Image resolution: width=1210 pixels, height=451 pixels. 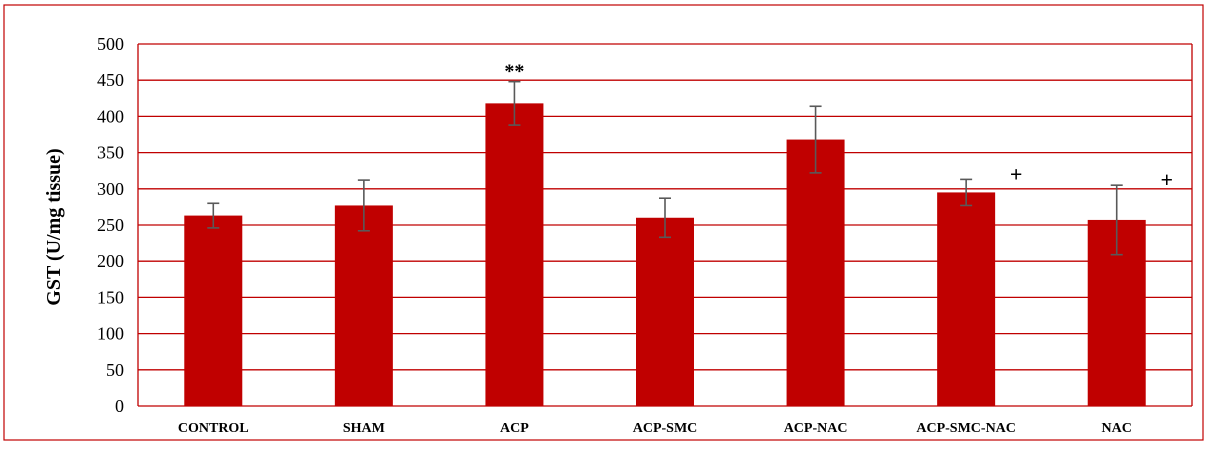 What do you see at coordinates (966, 428) in the screenshot?
I see `x-tick-label: ACP-SMC-NAC` at bounding box center [966, 428].